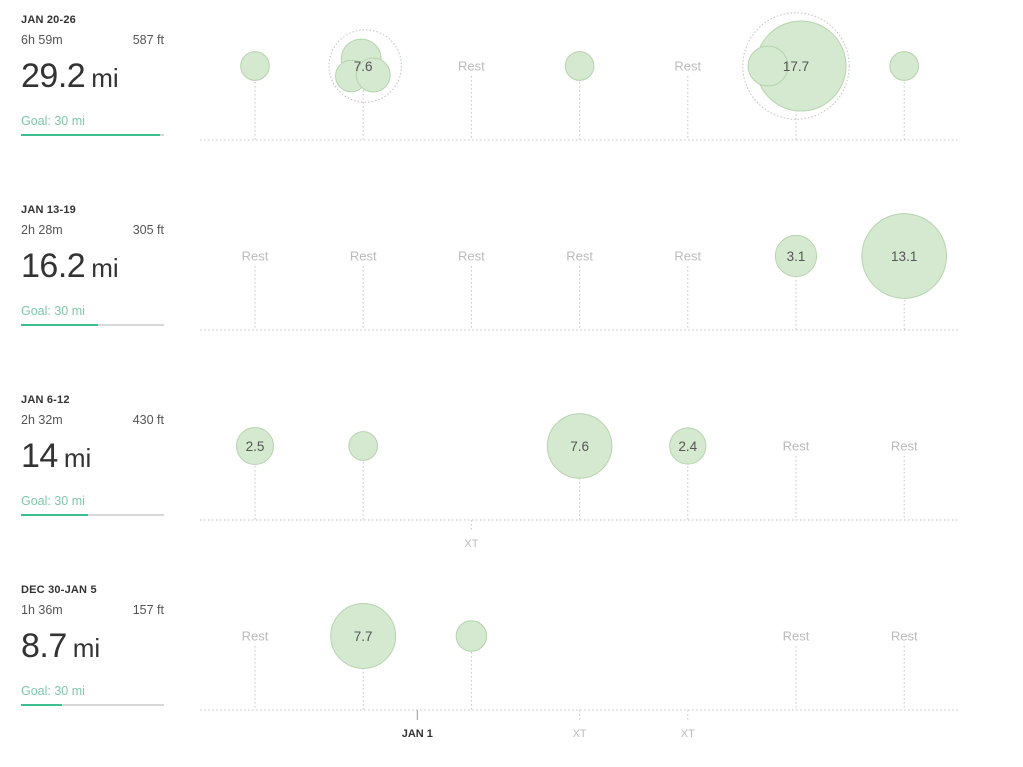 This screenshot has width=1023, height=767. What do you see at coordinates (44, 646) in the screenshot?
I see `week-distance-value: 8.7` at bounding box center [44, 646].